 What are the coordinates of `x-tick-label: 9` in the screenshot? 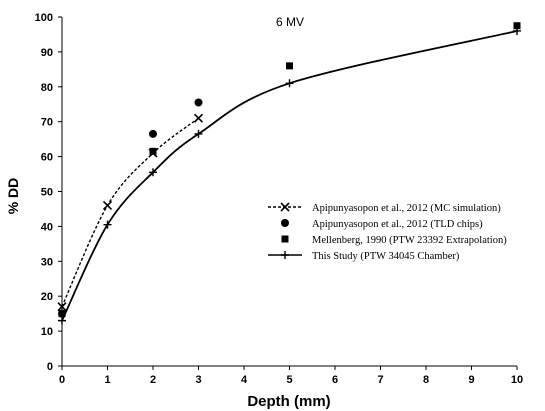 It's located at (471, 380).